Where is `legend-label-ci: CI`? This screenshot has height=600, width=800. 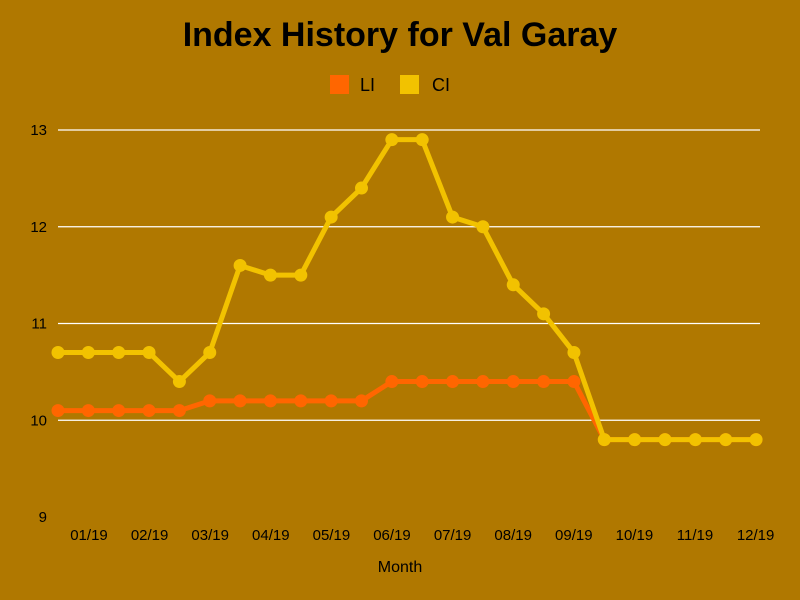
legend-label-ci: CI is located at coordinates (441, 85).